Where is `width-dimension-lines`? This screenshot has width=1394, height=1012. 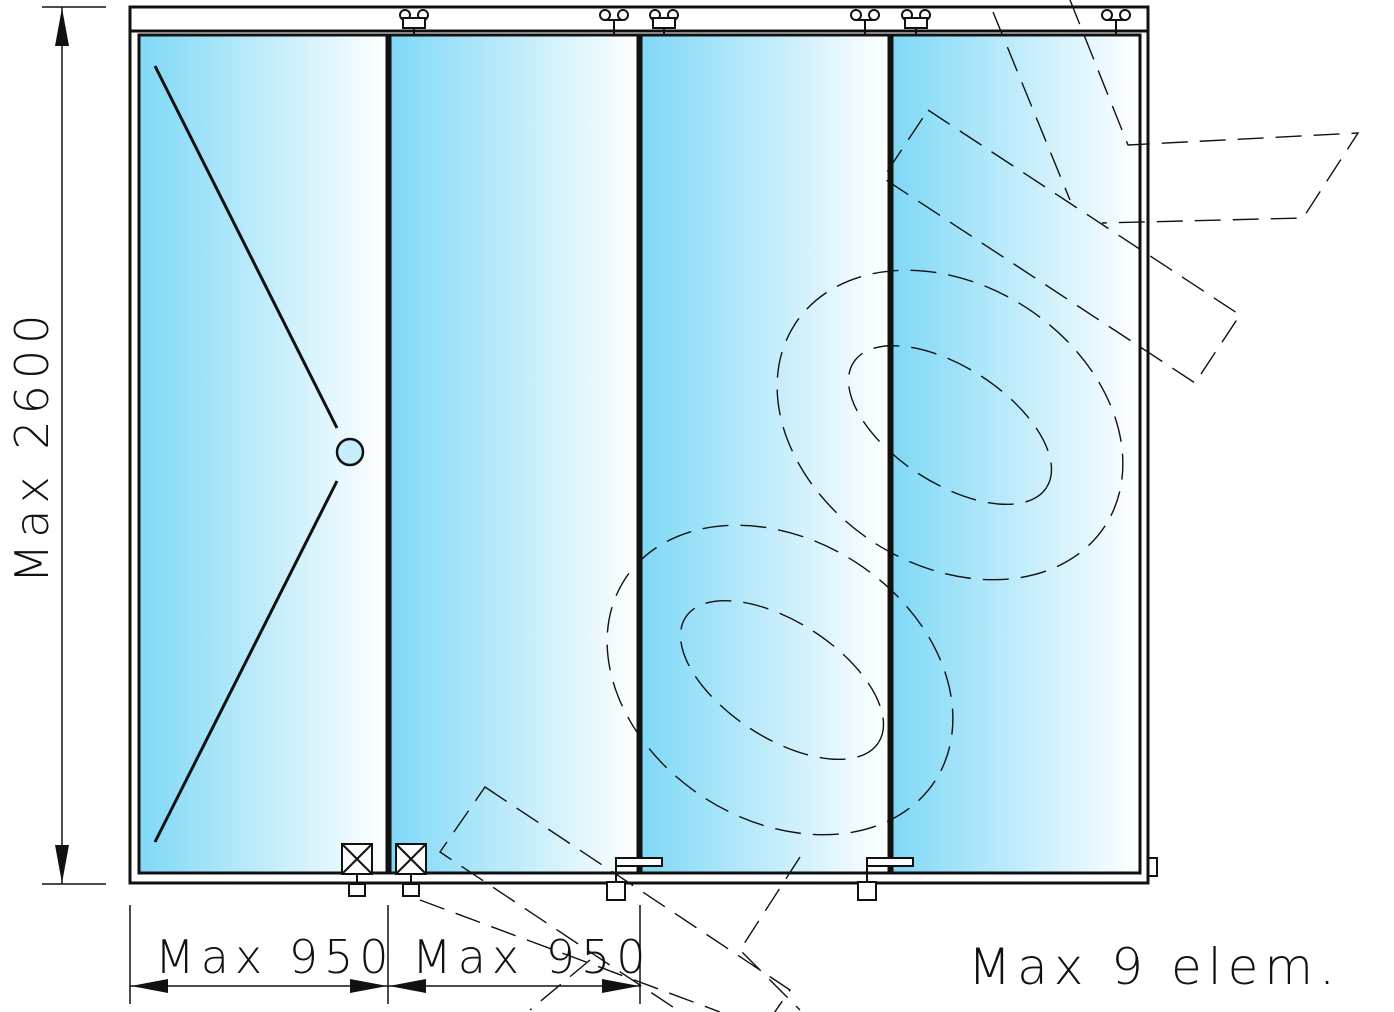
width-dimension-lines is located at coordinates (385, 954).